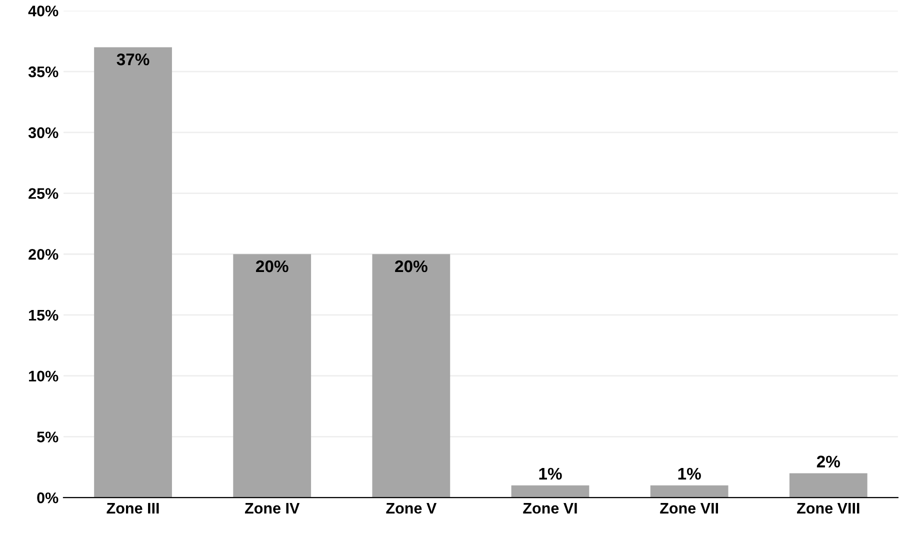 The height and width of the screenshot is (535, 907). What do you see at coordinates (43, 254) in the screenshot?
I see `y-tick-label: 20%` at bounding box center [43, 254].